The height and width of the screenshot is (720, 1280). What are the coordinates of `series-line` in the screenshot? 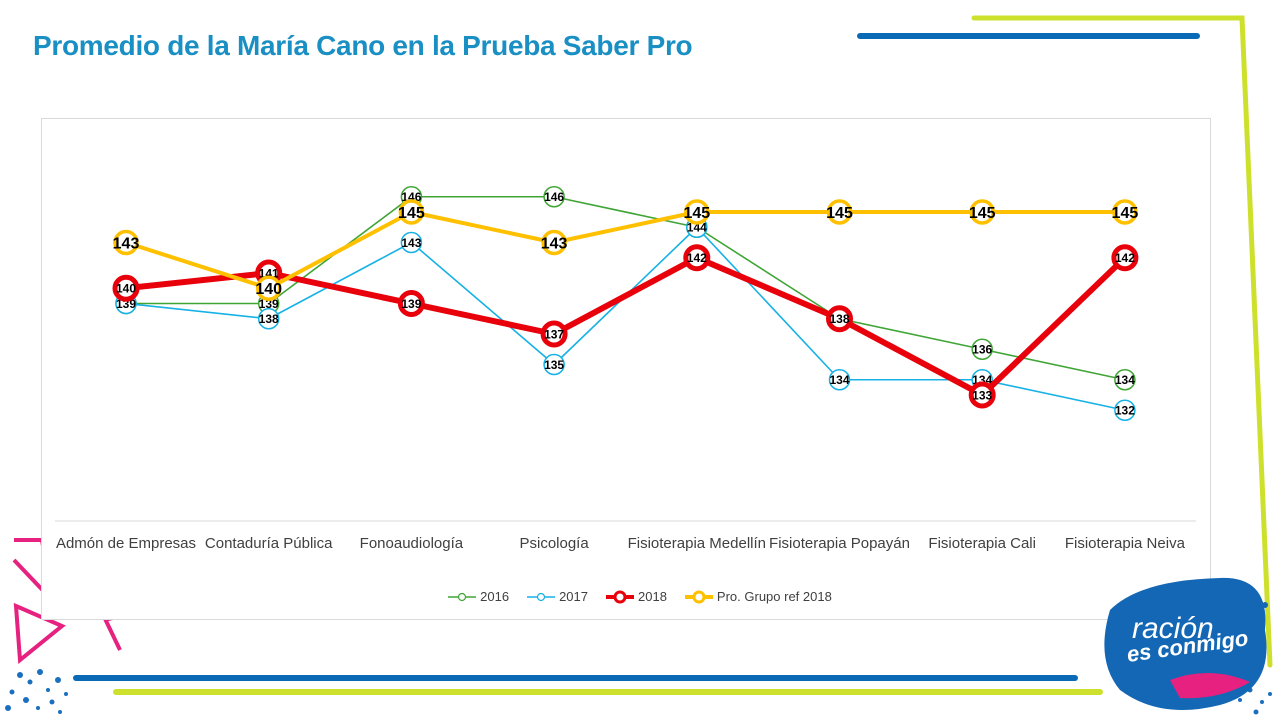 It's located at (625, 250).